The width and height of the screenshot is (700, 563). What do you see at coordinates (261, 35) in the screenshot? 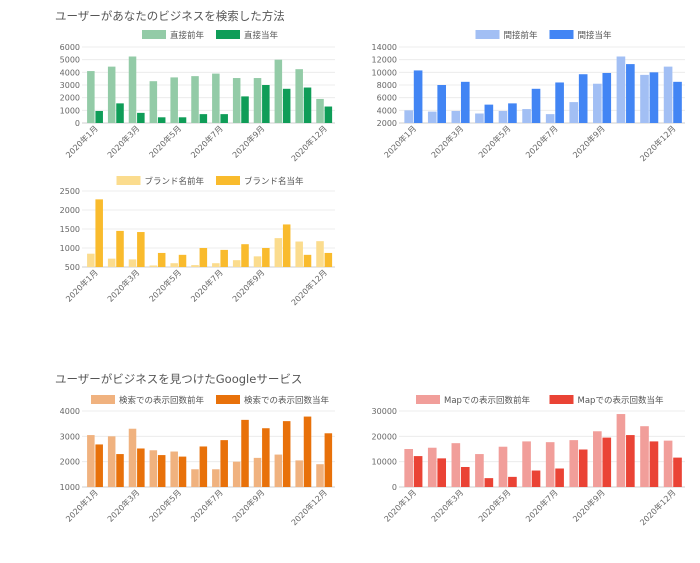
I see `legend-label: 直接当年` at bounding box center [261, 35].